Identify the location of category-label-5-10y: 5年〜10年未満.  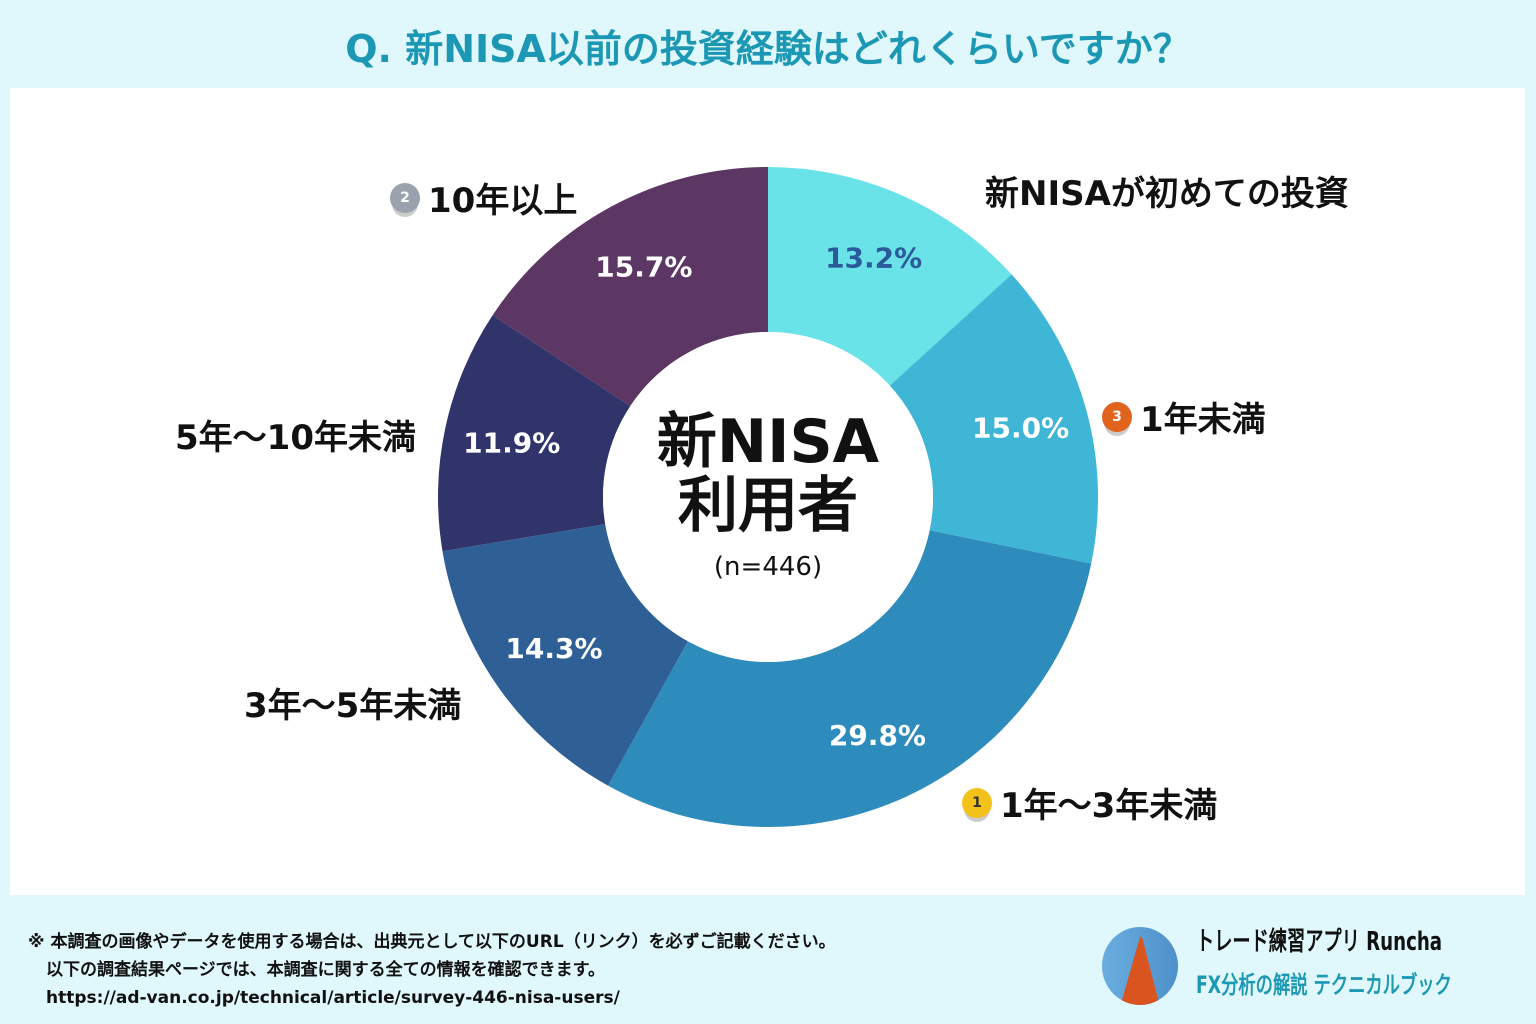
(295, 434).